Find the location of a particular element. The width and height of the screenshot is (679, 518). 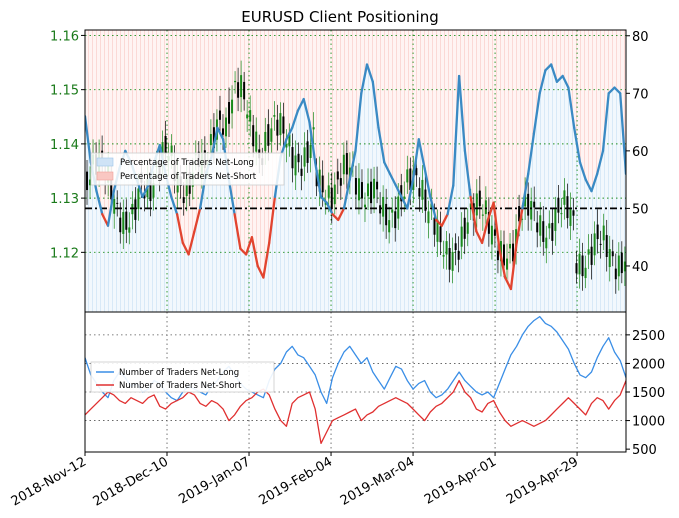

chart-title: EURUSD Client Positioning is located at coordinates (340, 17).